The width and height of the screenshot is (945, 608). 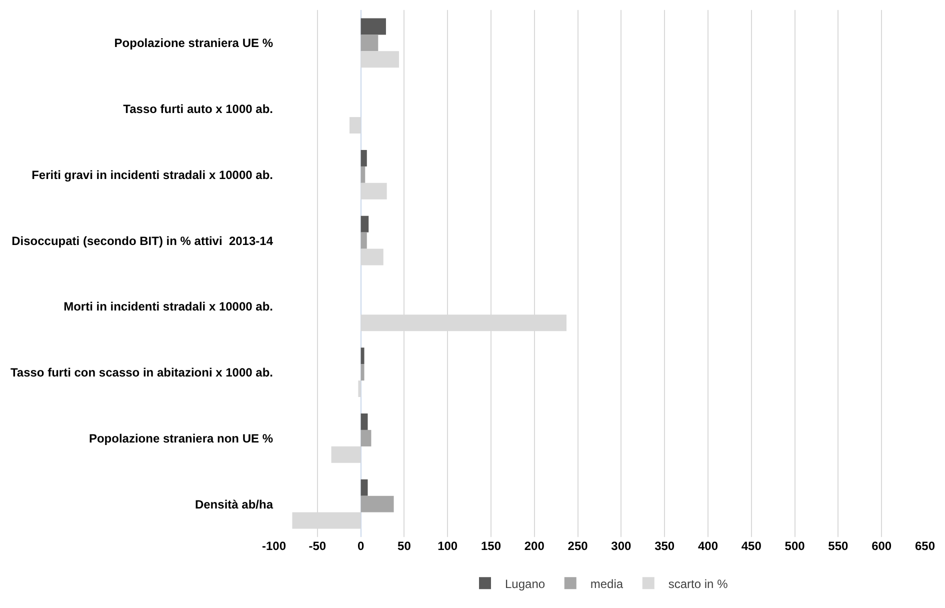 What do you see at coordinates (194, 43) in the screenshot?
I see `y-tick-label: Popolazione straniera UE %` at bounding box center [194, 43].